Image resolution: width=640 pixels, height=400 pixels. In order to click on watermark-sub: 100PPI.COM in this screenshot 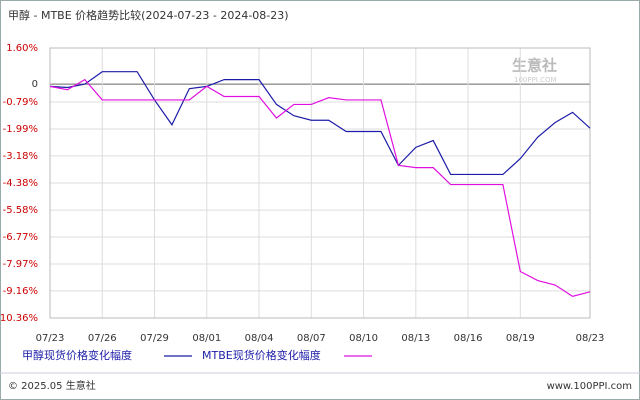, I will do `click(535, 80)`.